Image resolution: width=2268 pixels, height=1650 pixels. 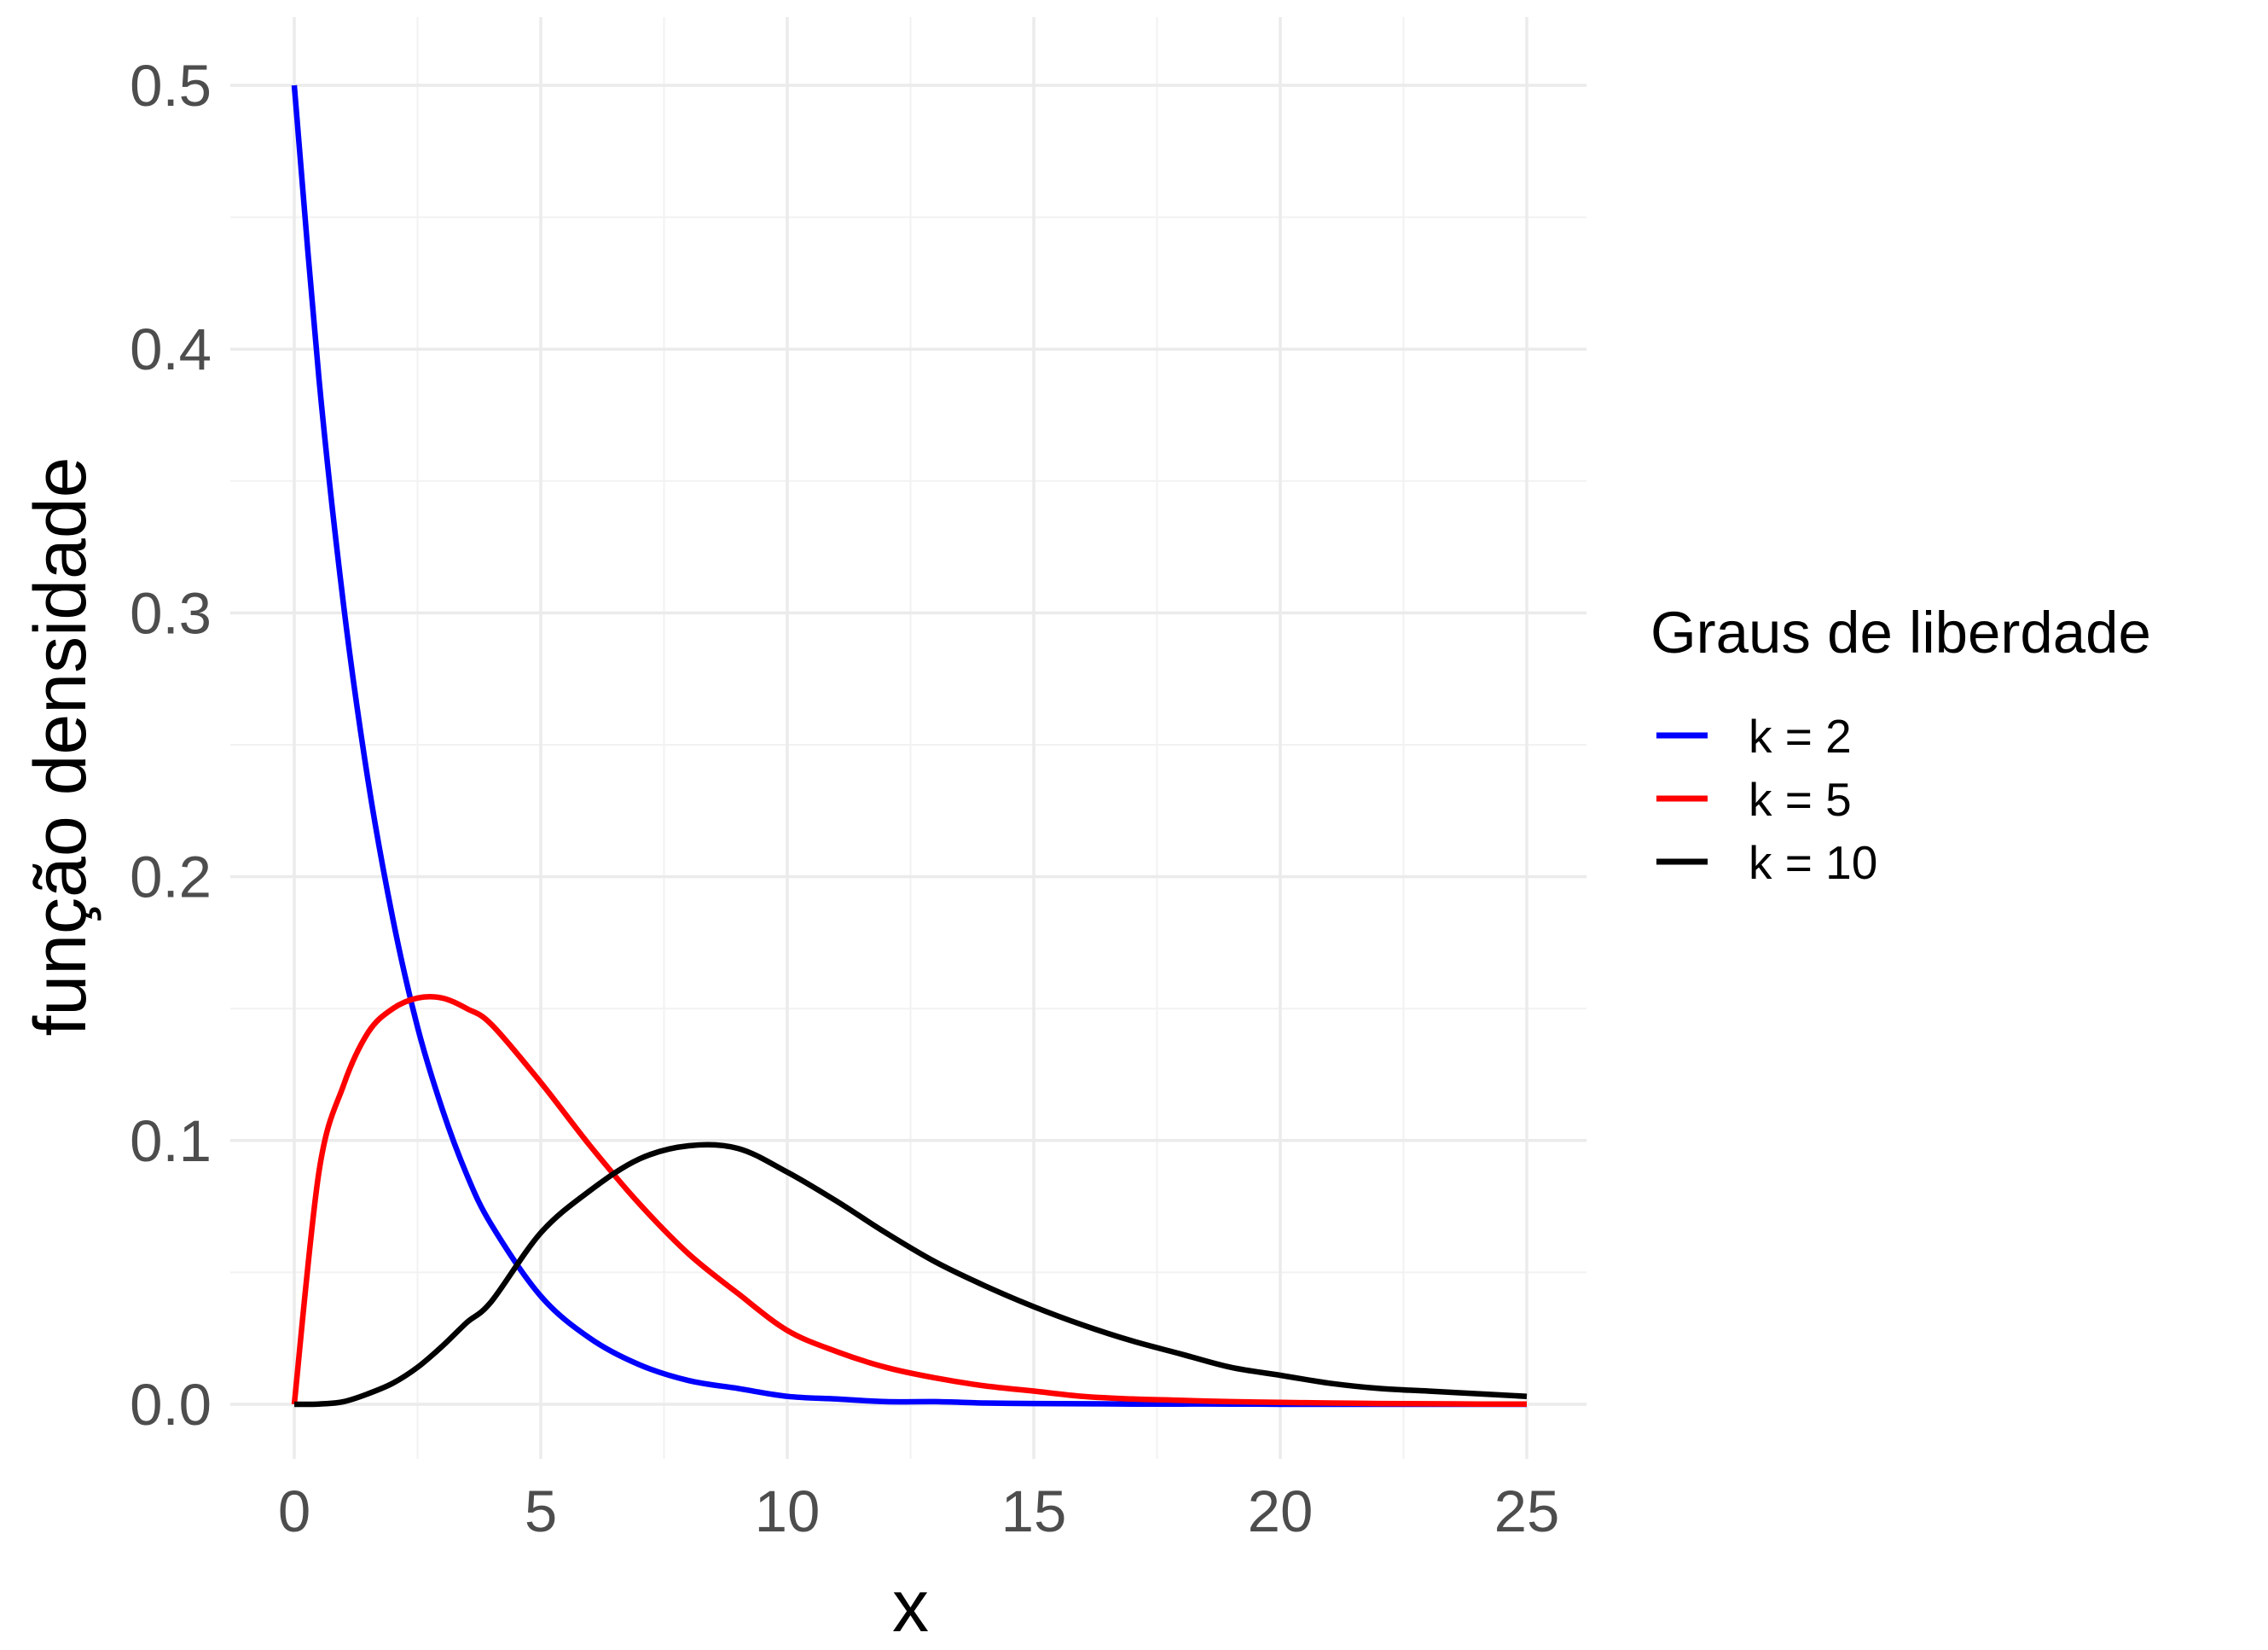 What do you see at coordinates (294, 1512) in the screenshot?
I see `x-tick-label: 0` at bounding box center [294, 1512].